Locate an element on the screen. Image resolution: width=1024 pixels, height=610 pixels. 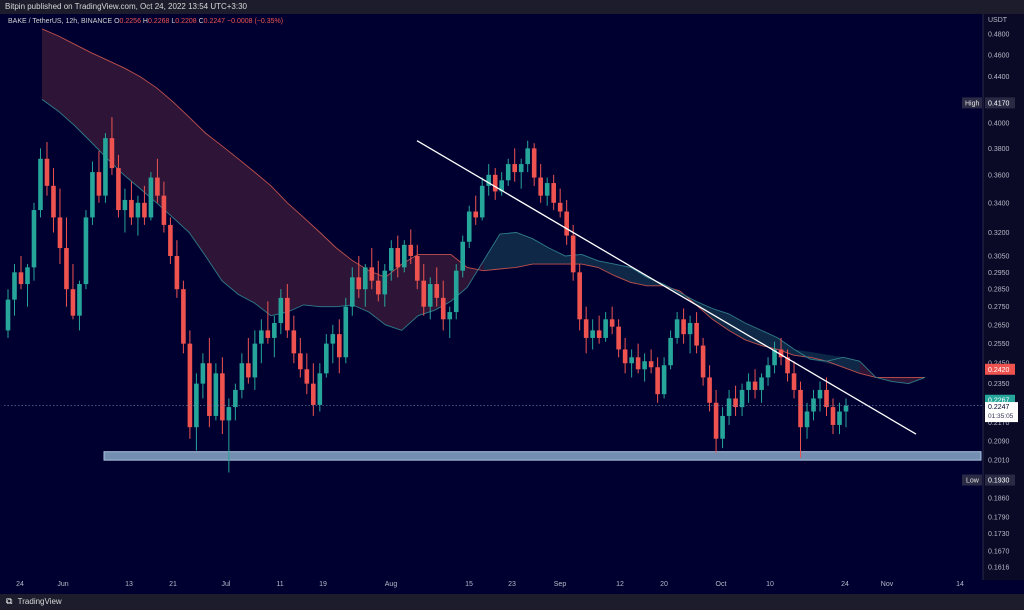
y-tick-label: 0.1730 is located at coordinates (999, 534).